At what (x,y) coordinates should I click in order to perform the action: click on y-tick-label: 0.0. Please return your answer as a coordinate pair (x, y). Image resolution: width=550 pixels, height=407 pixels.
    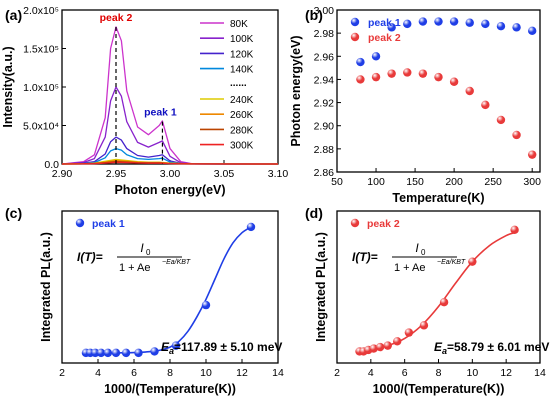
    Looking at the image, I should click on (51, 165).